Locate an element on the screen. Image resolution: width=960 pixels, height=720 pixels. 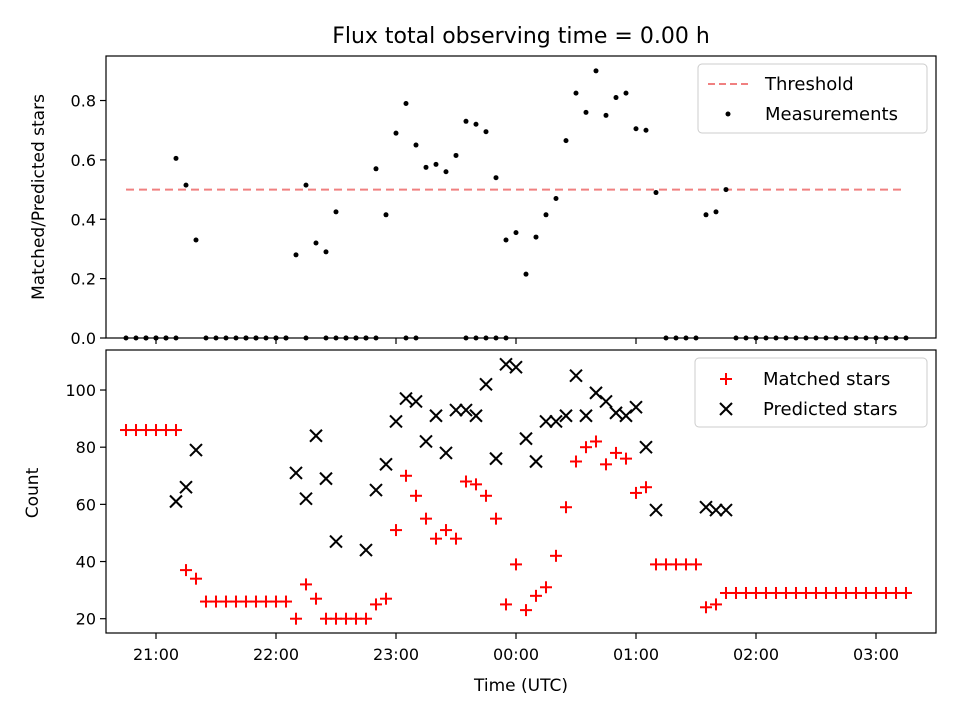
matched-legend-swatch is located at coordinates (726, 379).